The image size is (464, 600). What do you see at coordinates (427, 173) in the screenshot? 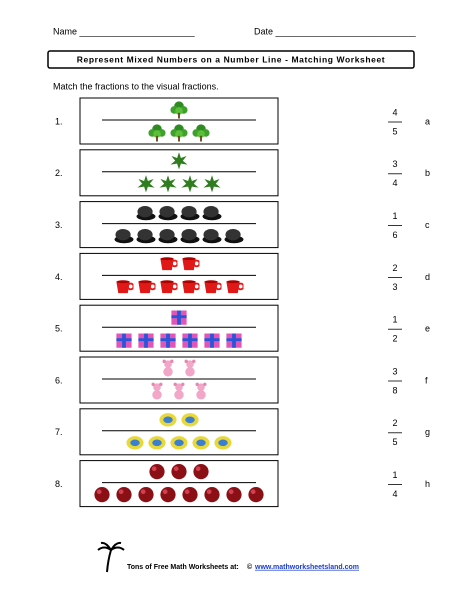
I see `answer-letter: b` at bounding box center [427, 173].